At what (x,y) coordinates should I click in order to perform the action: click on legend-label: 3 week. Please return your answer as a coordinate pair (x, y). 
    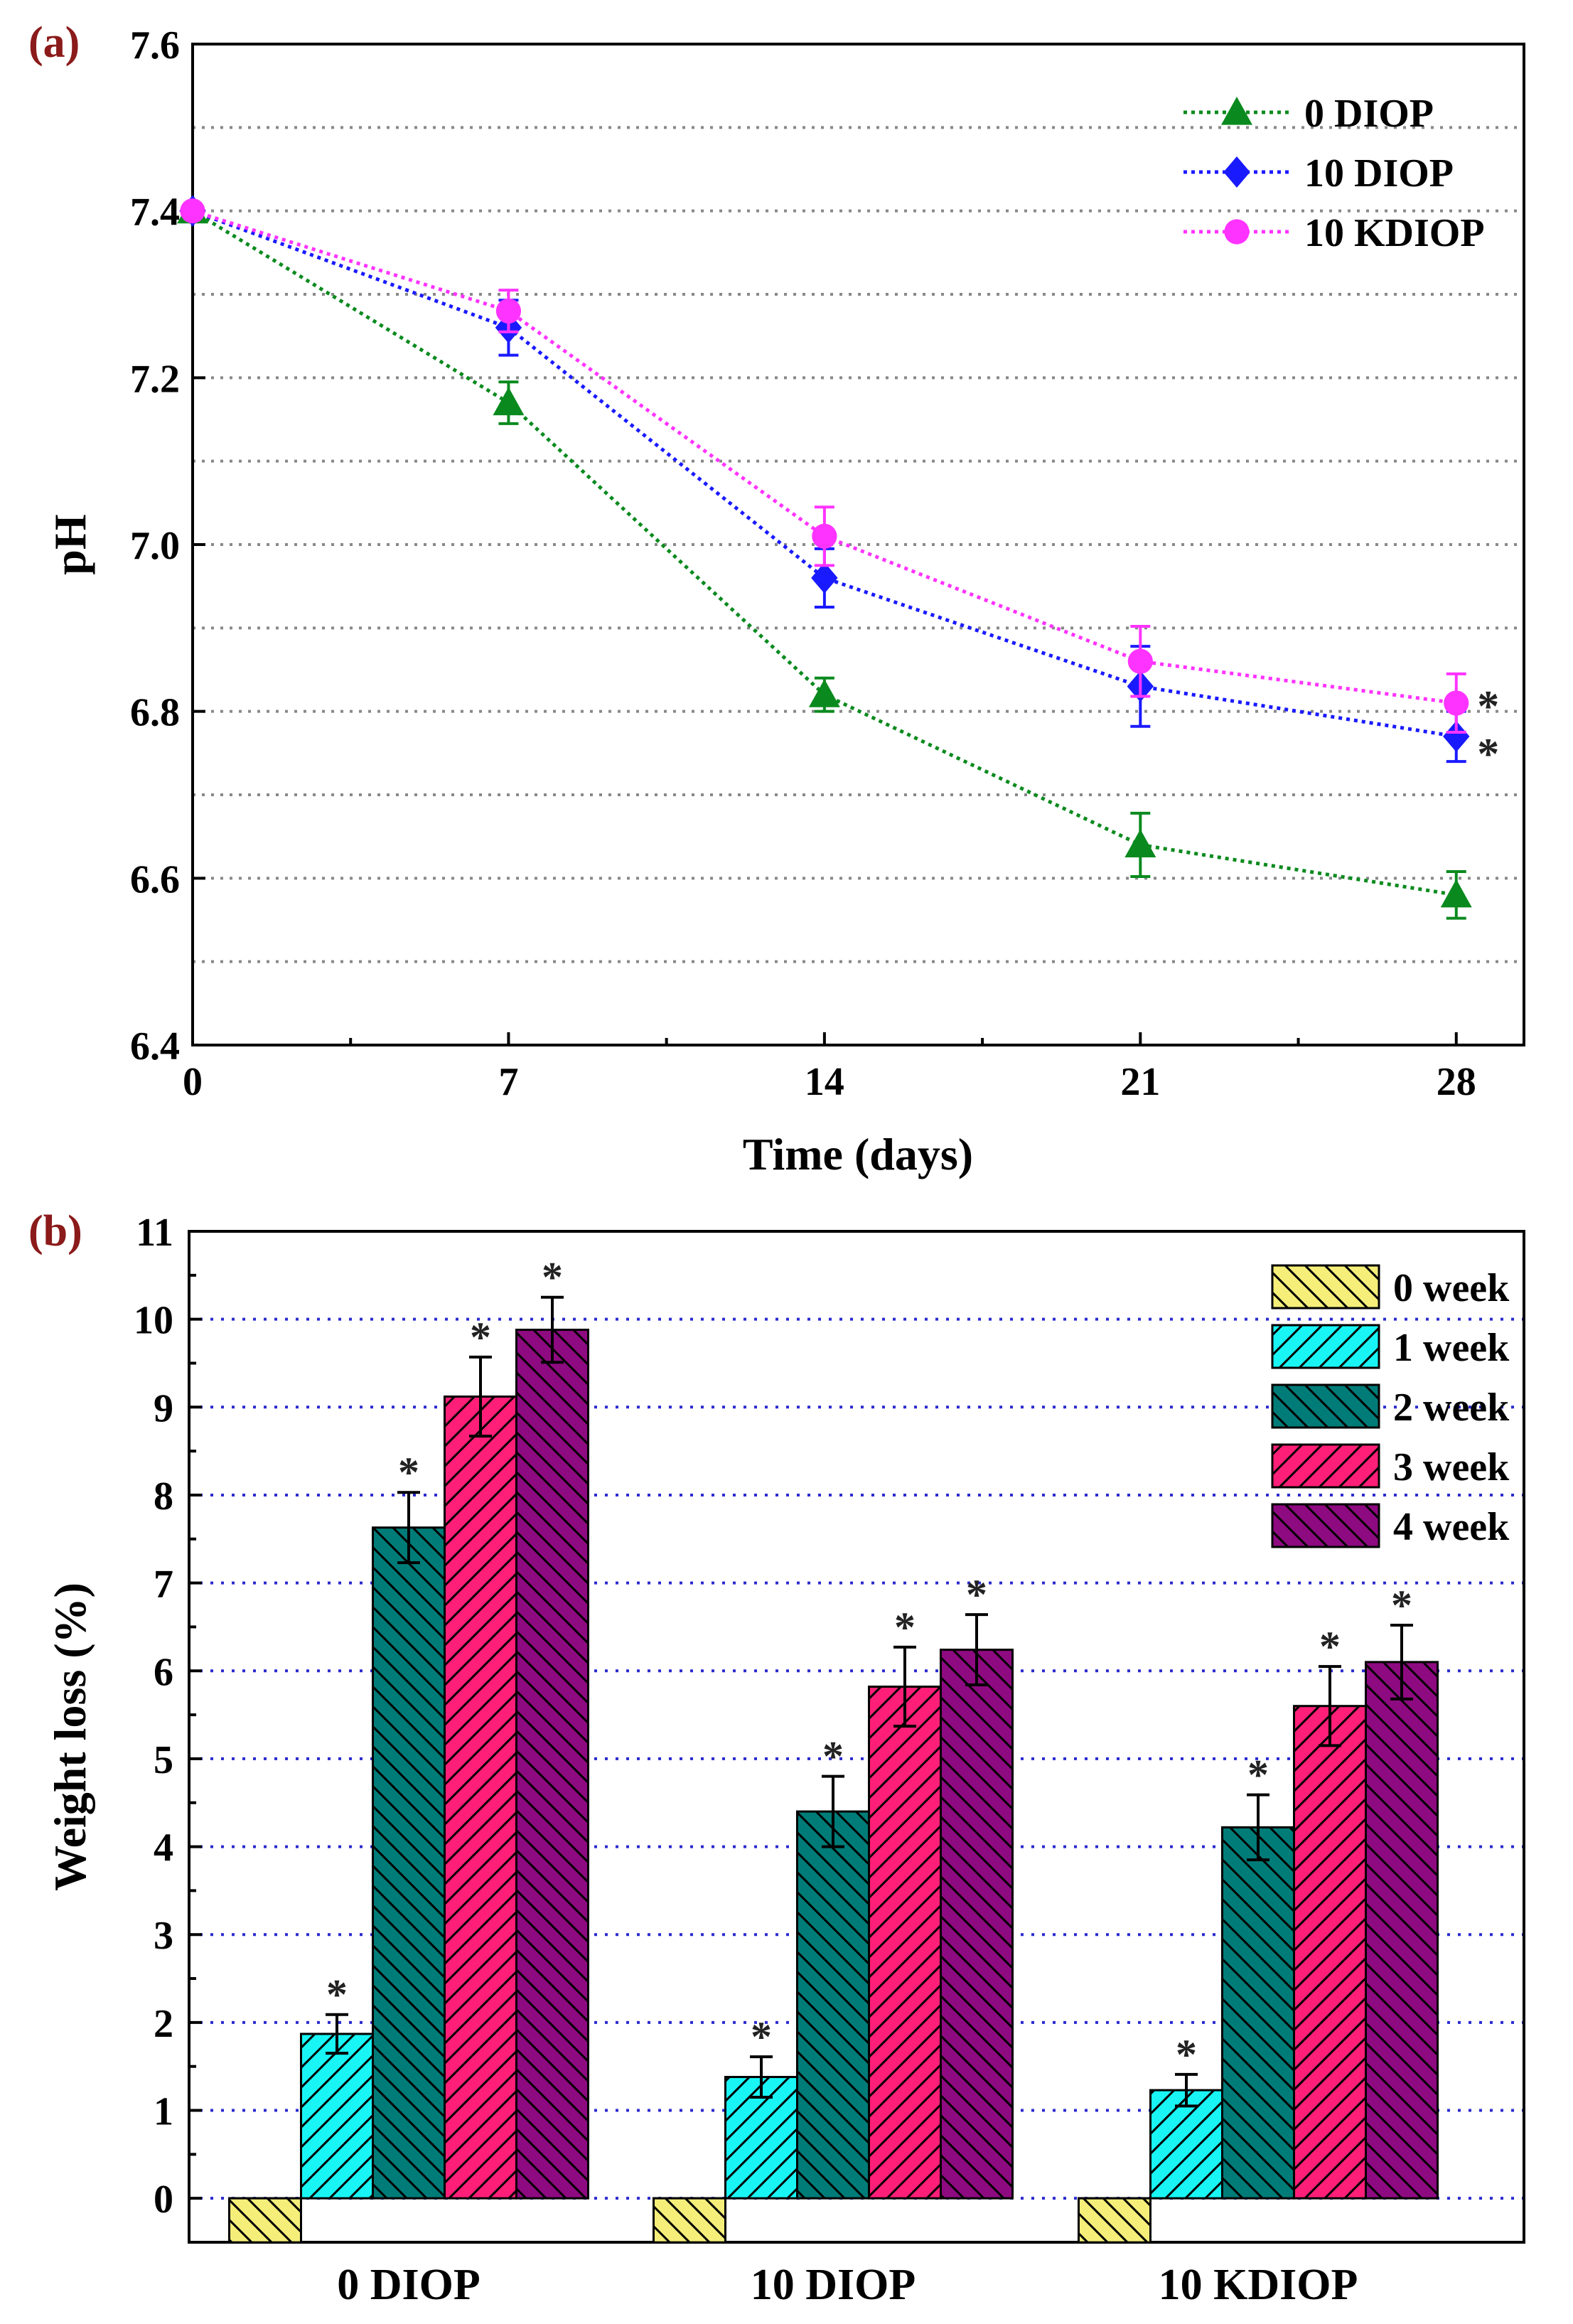
    Looking at the image, I should click on (1451, 1467).